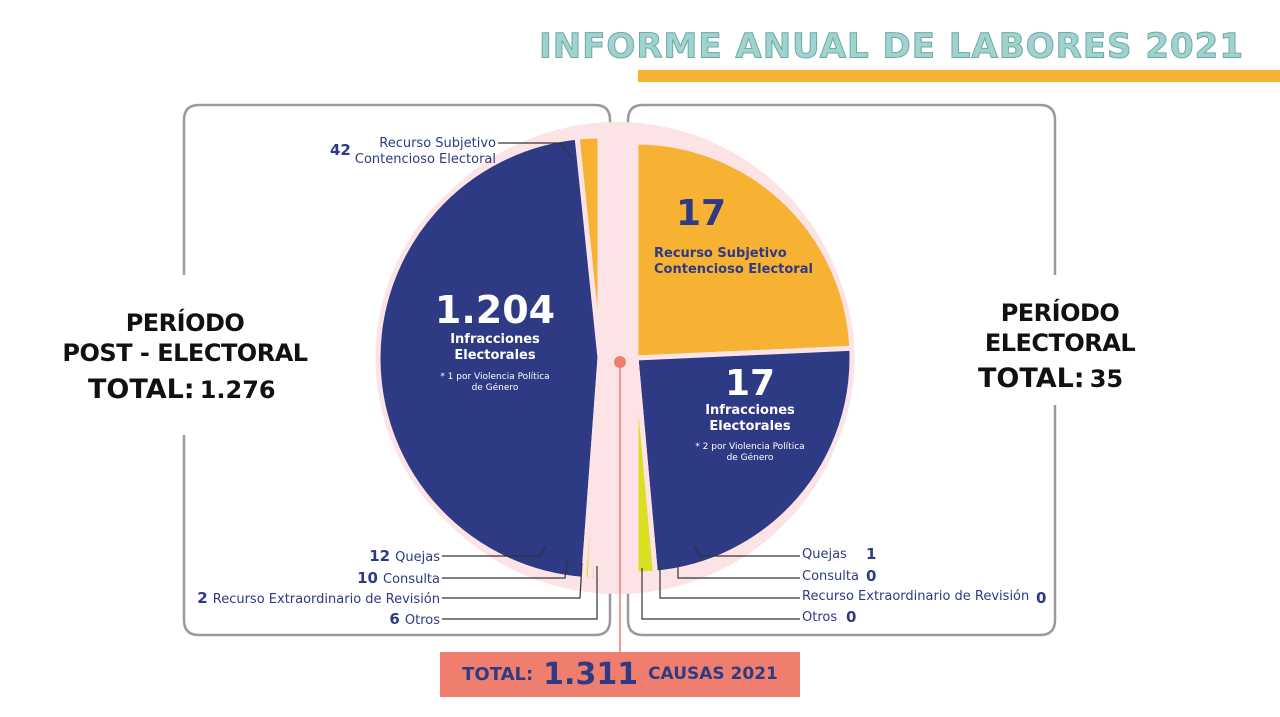  I want to click on value-label: 1.204, so click(495, 310).